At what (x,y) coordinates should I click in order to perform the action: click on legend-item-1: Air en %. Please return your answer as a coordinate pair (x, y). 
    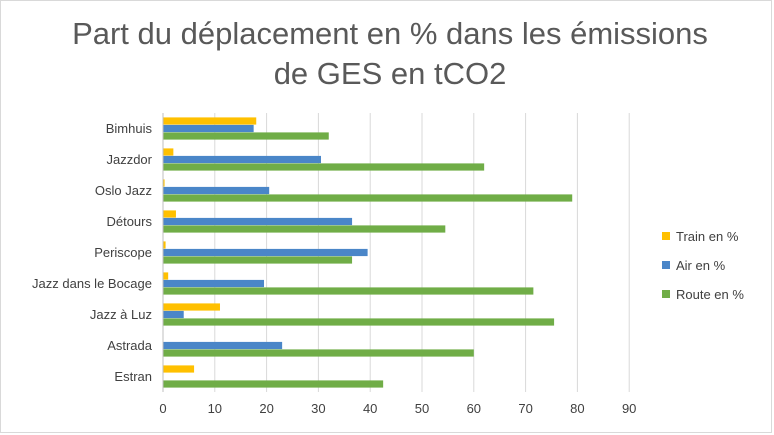
    Looking at the image, I should click on (693, 265).